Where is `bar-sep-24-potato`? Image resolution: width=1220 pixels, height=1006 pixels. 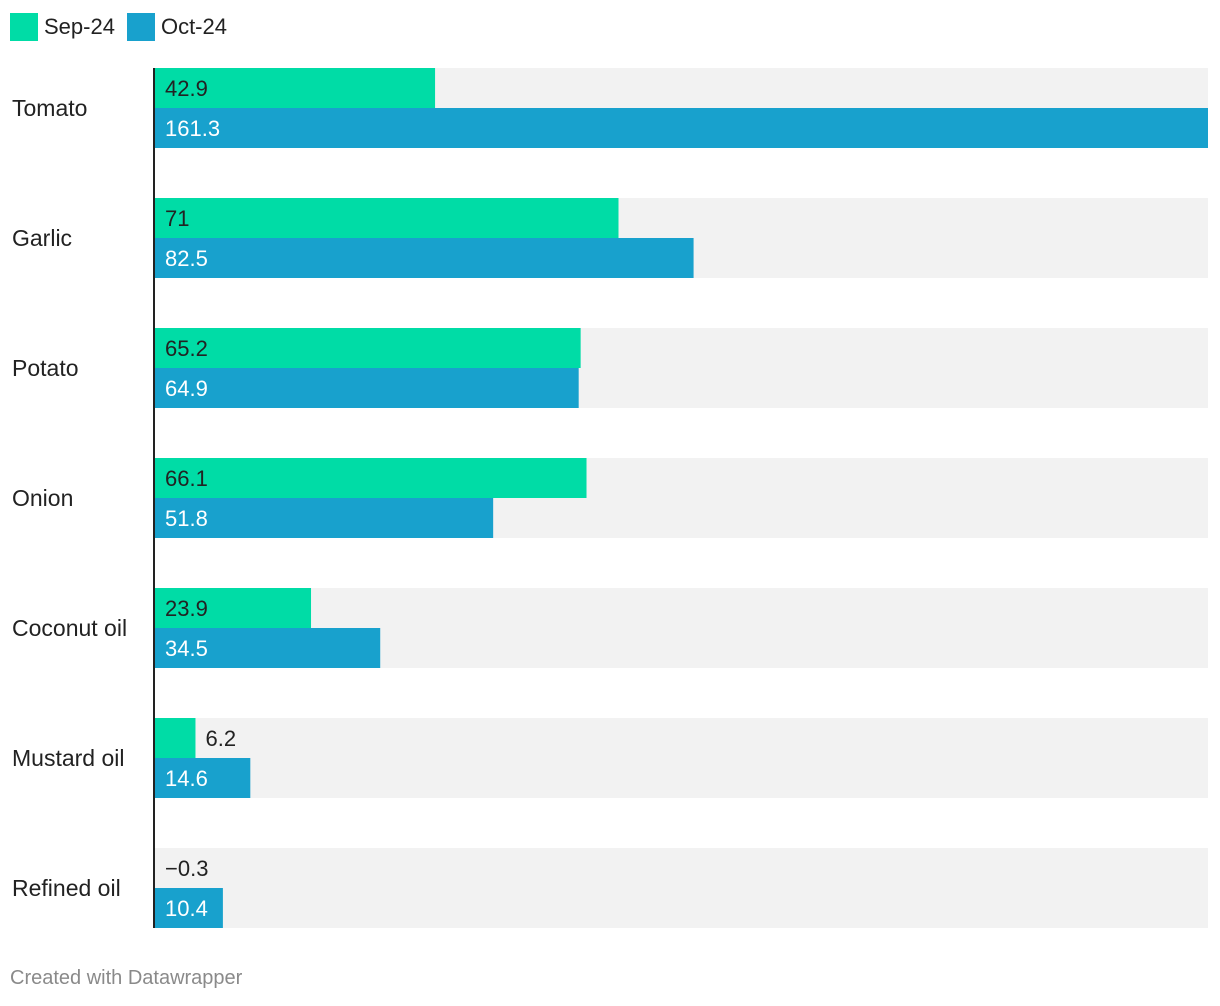 bar-sep-24-potato is located at coordinates (368, 348).